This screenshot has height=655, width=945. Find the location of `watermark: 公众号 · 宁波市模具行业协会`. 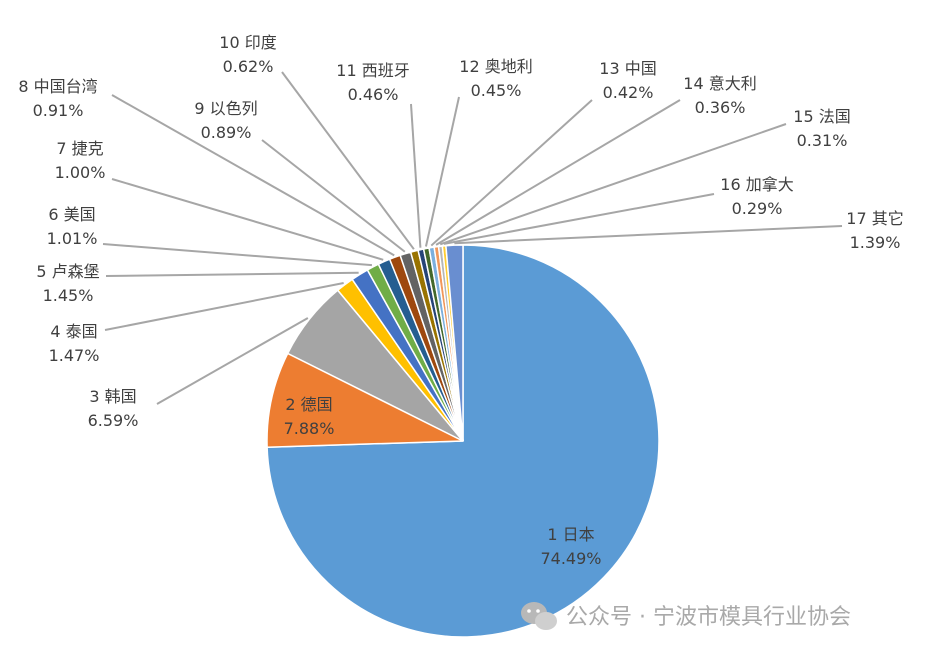

watermark: 公众号 · 宁波市模具行业协会 is located at coordinates (686, 616).